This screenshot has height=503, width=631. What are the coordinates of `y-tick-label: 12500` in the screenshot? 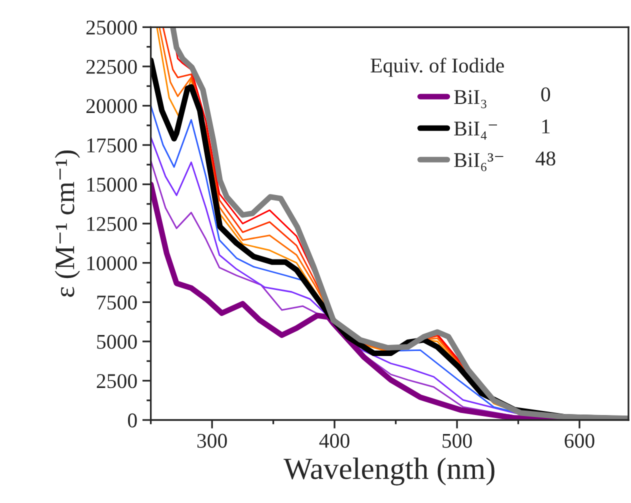 It's located at (112, 224).